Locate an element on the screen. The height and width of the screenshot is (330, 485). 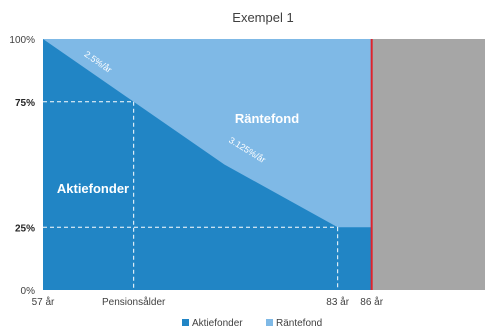
legend-label: Aktiefonder is located at coordinates (217, 323).